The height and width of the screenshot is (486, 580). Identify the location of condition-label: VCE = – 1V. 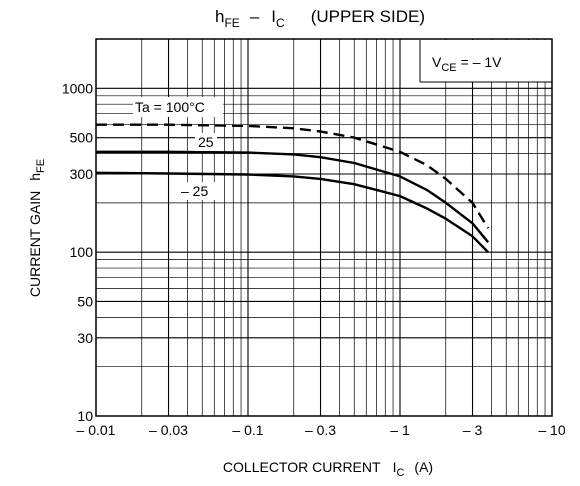
(467, 64).